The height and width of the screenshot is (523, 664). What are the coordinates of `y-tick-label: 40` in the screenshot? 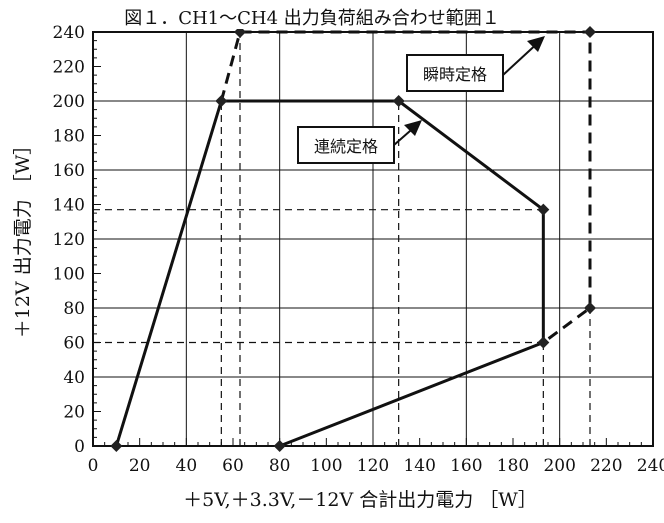 It's located at (74, 378).